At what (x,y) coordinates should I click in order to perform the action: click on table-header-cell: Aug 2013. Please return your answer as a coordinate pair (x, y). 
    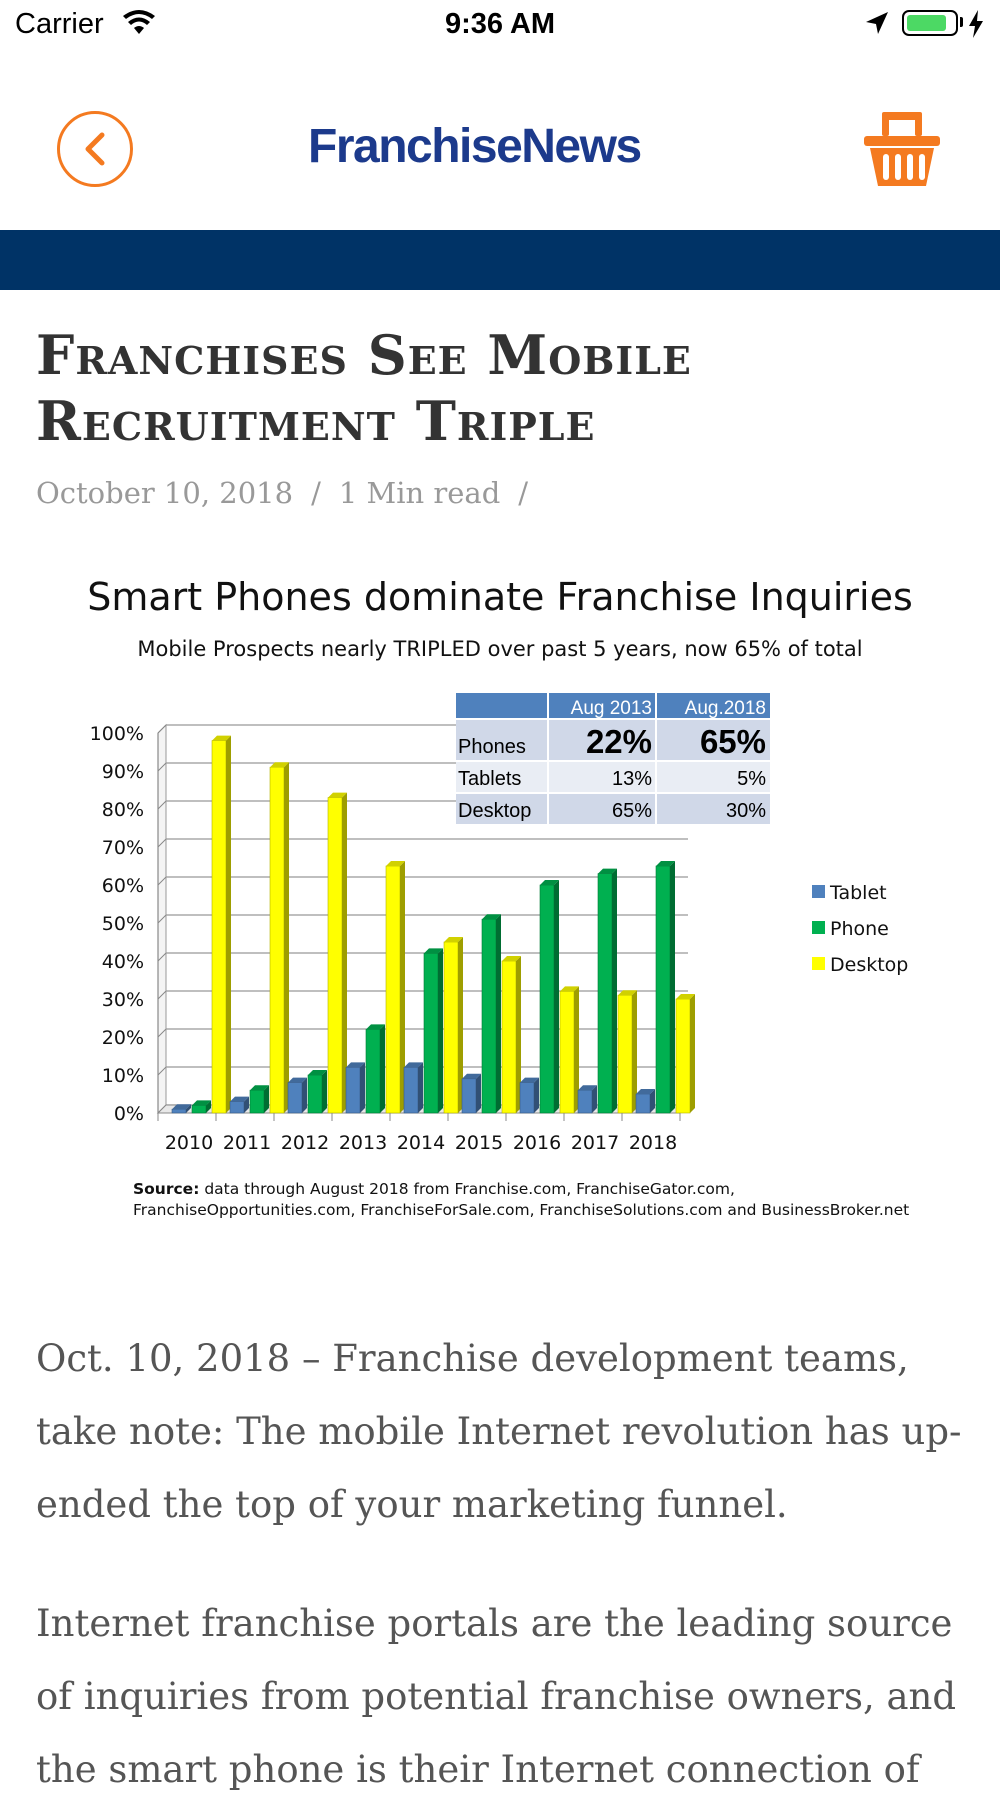
    Looking at the image, I should click on (611, 708).